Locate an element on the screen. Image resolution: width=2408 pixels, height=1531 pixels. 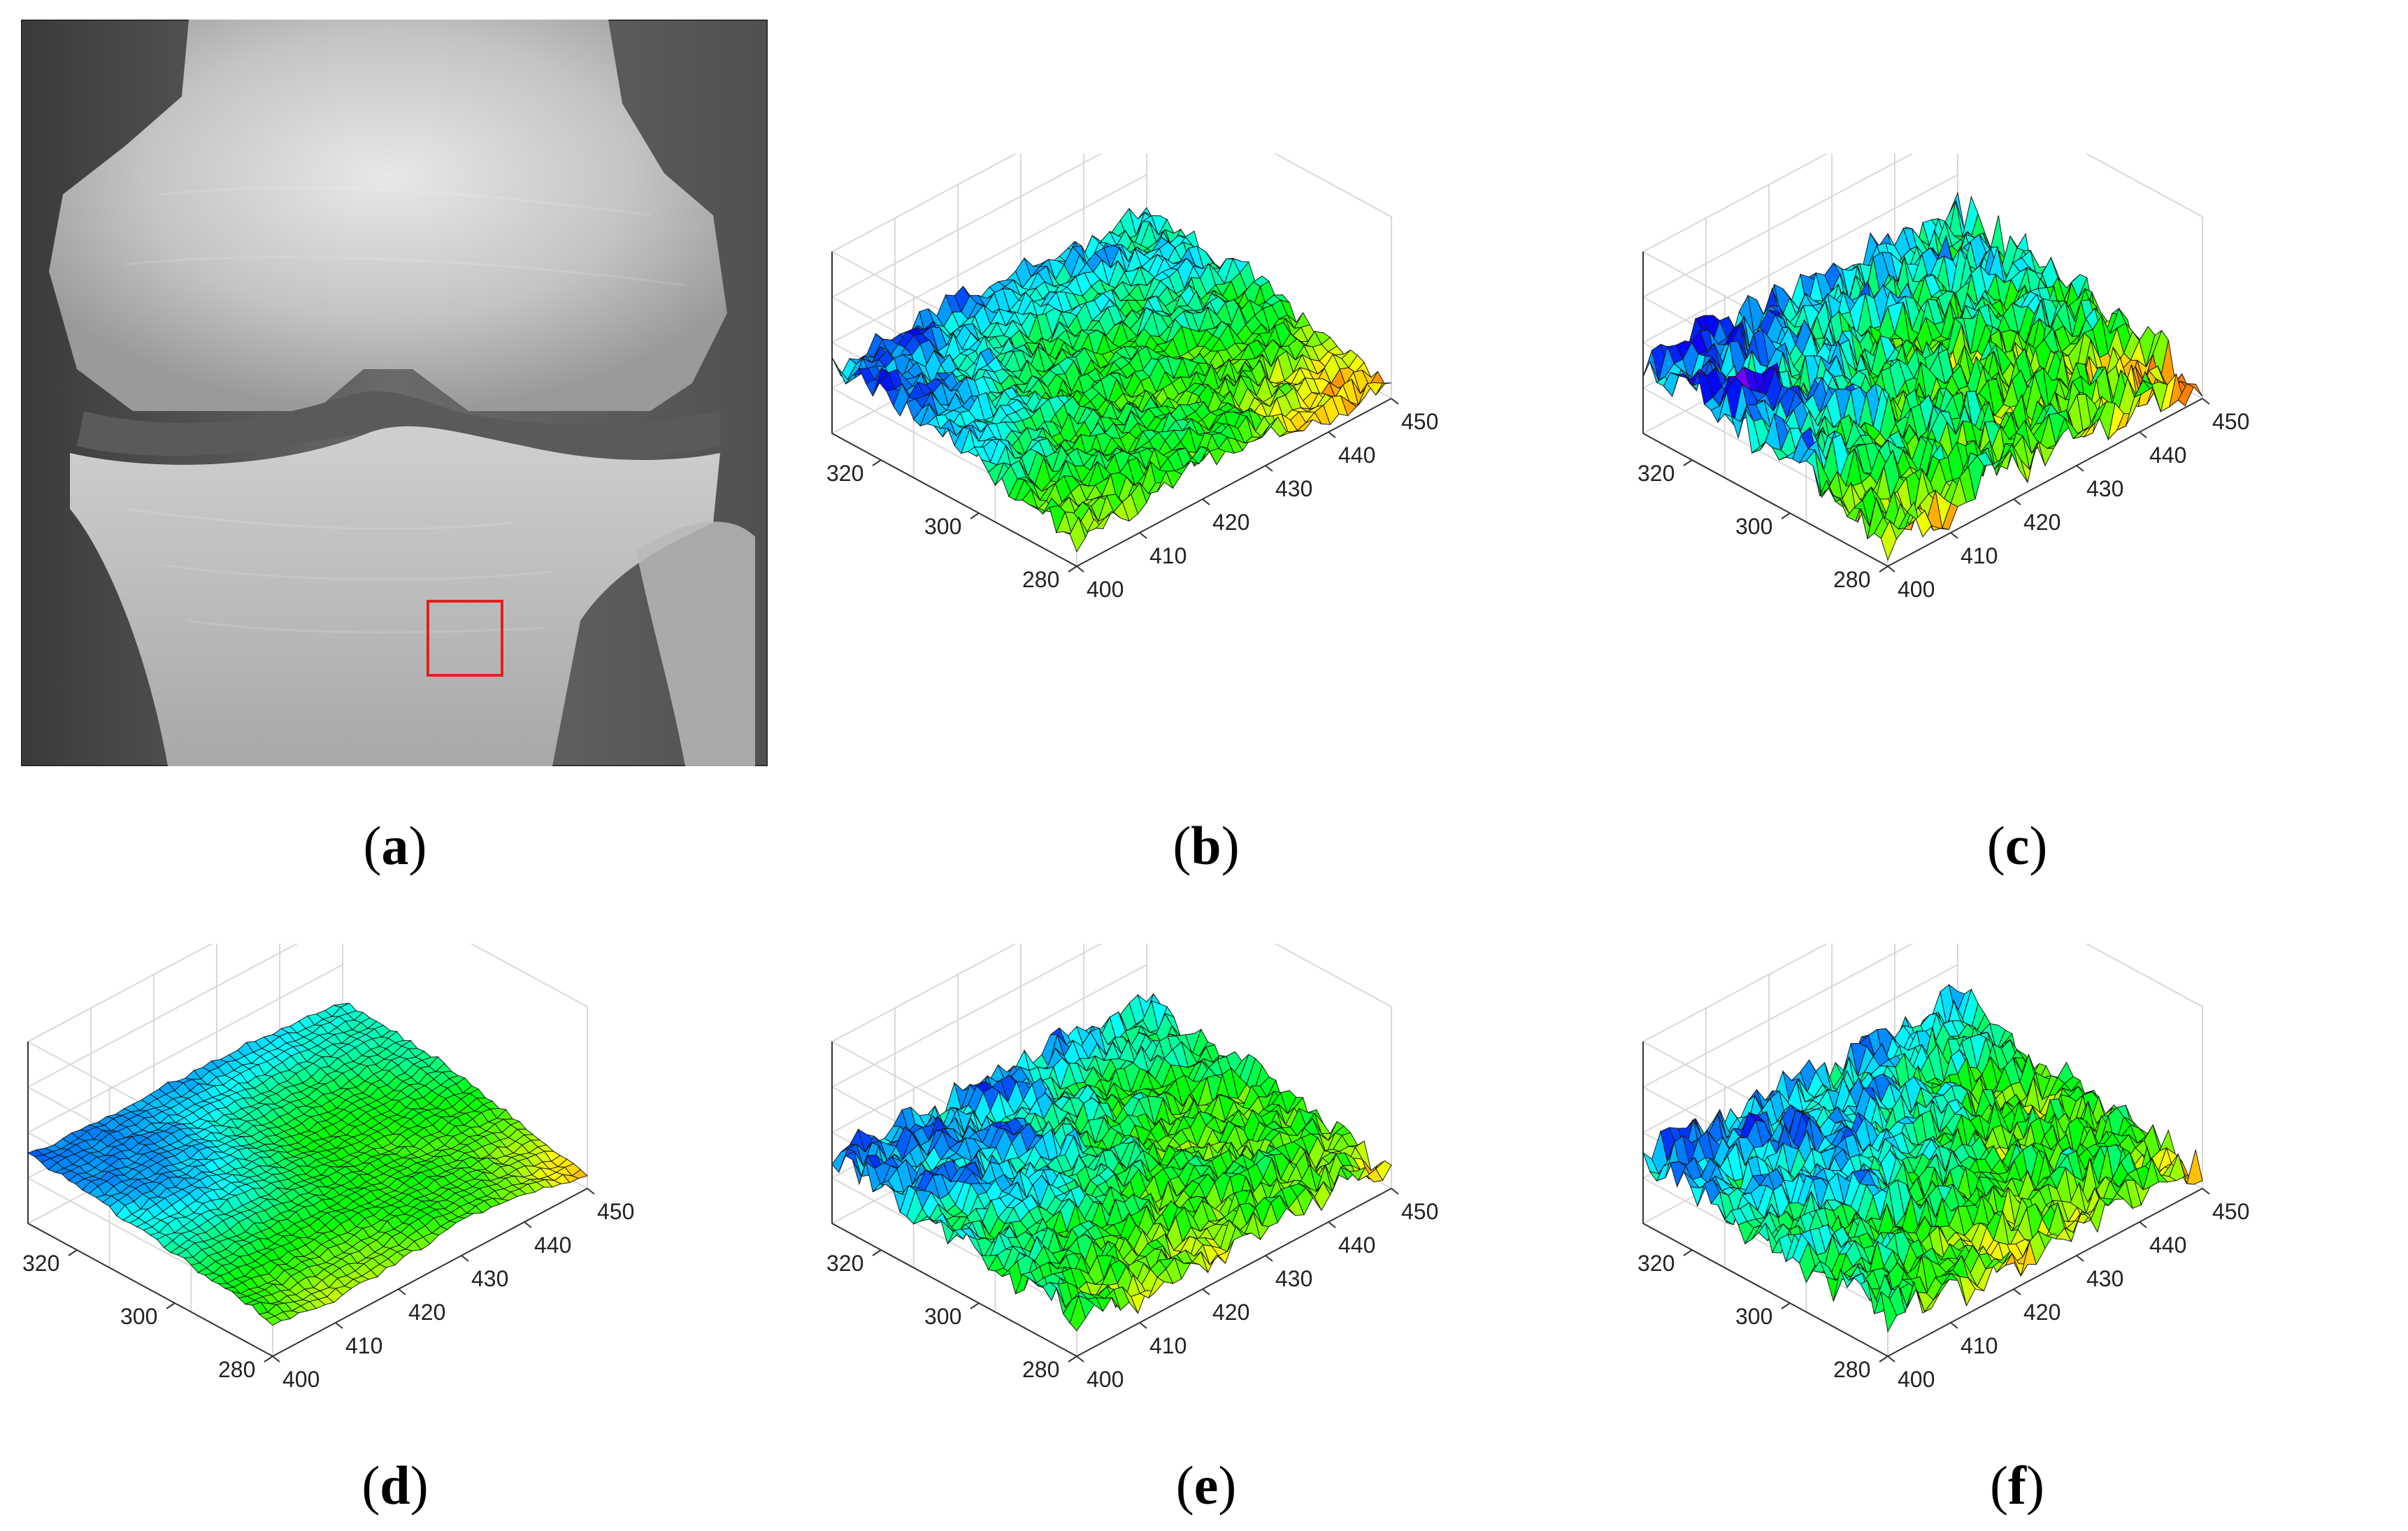
femur-shape is located at coordinates (388, 215).